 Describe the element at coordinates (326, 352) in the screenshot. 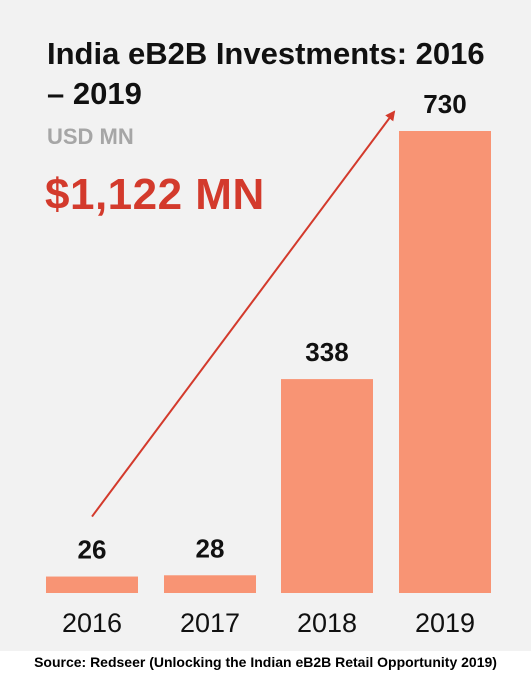

I see `data-label-2018: 338` at that location.